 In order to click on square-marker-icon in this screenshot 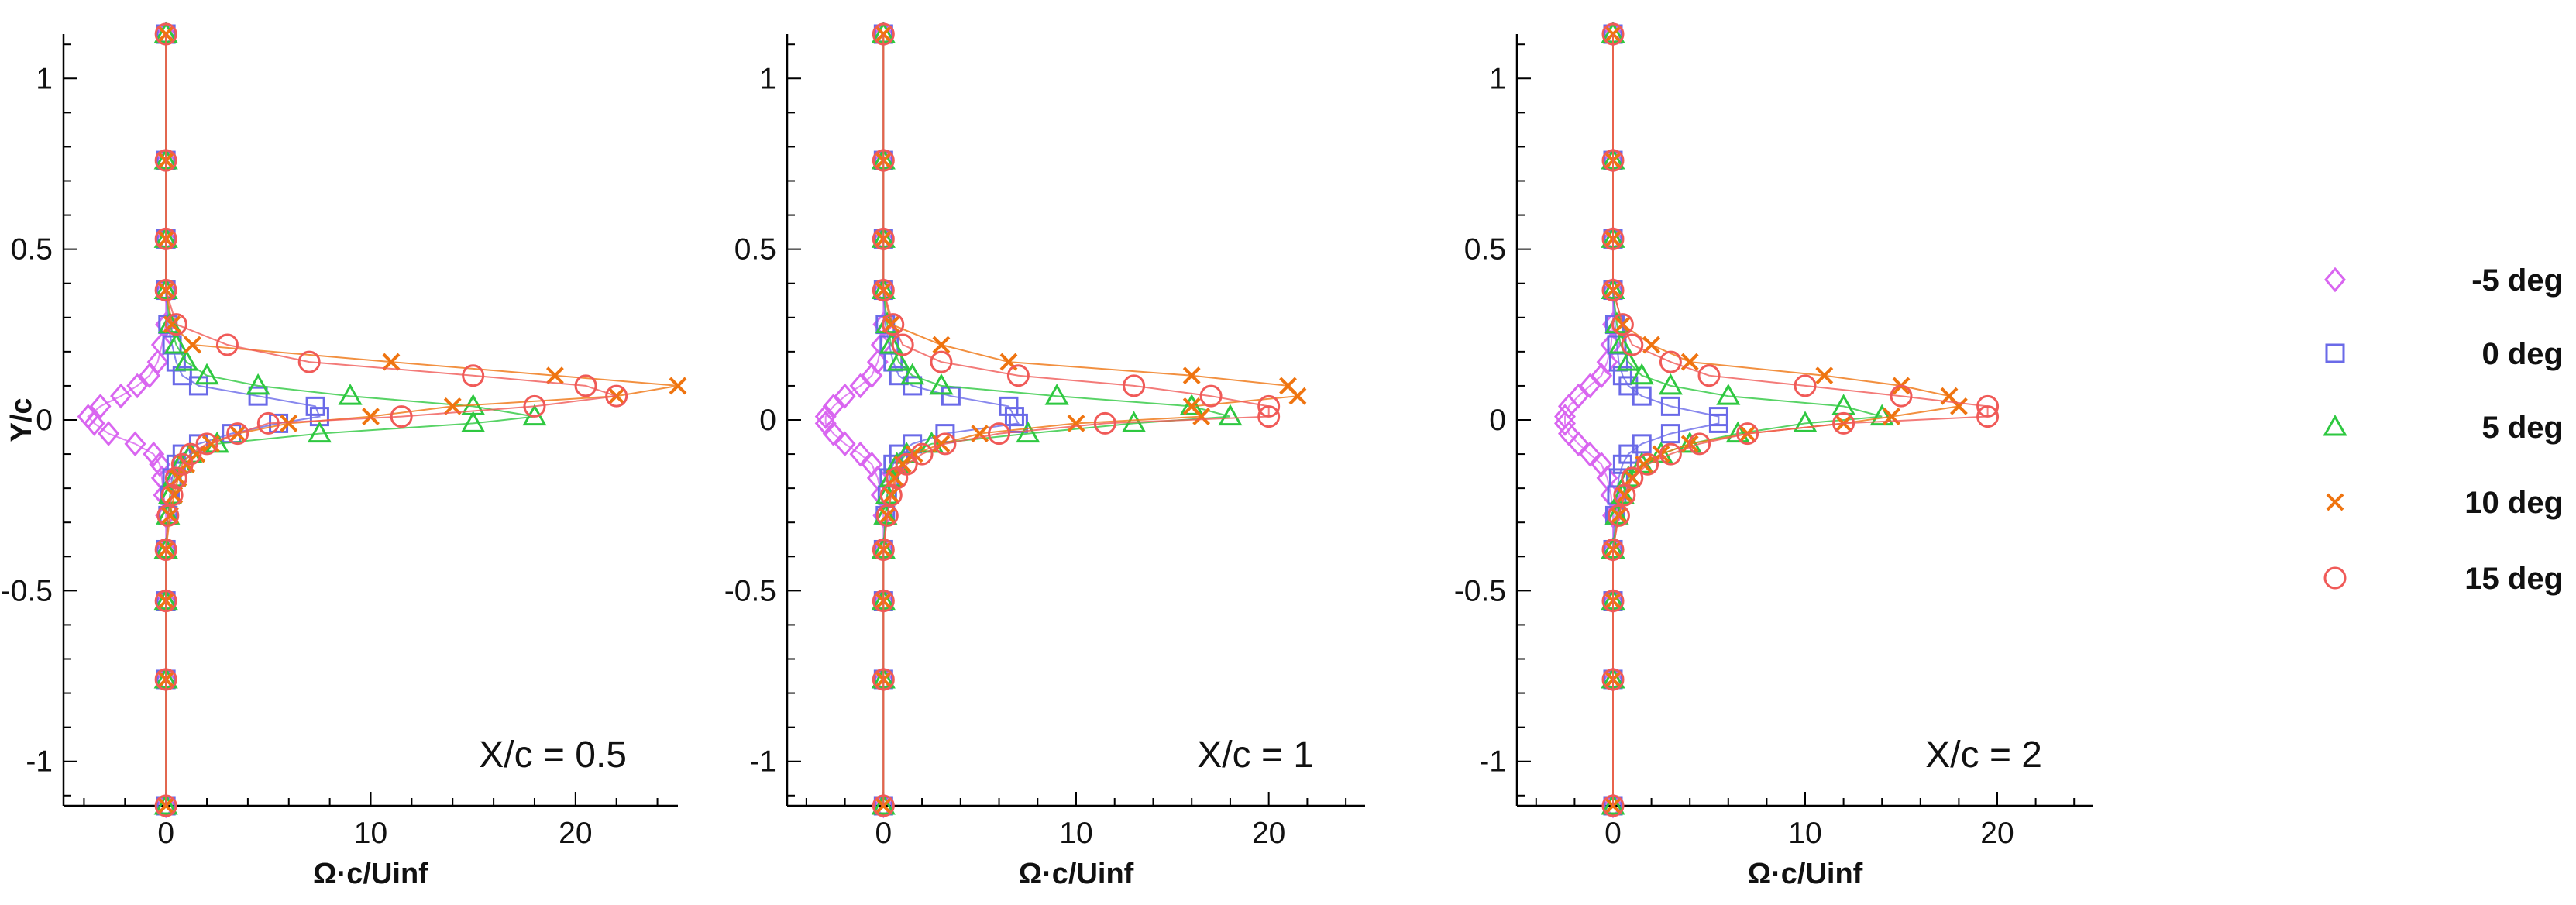, I will do `click(2335, 353)`.